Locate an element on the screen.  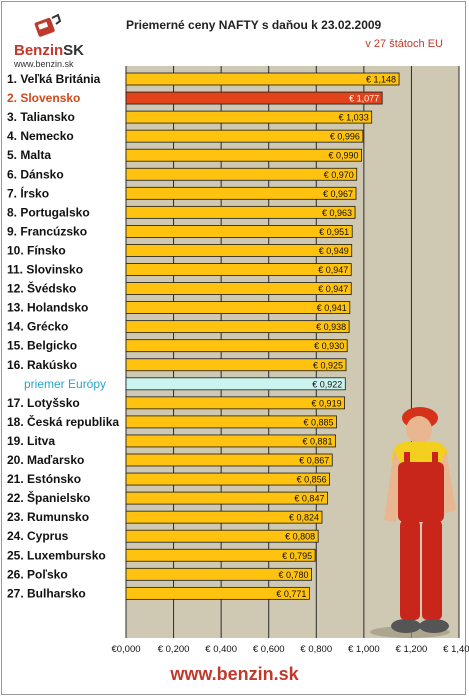
category-label: 8. Portugalsko is located at coordinates (48, 212).